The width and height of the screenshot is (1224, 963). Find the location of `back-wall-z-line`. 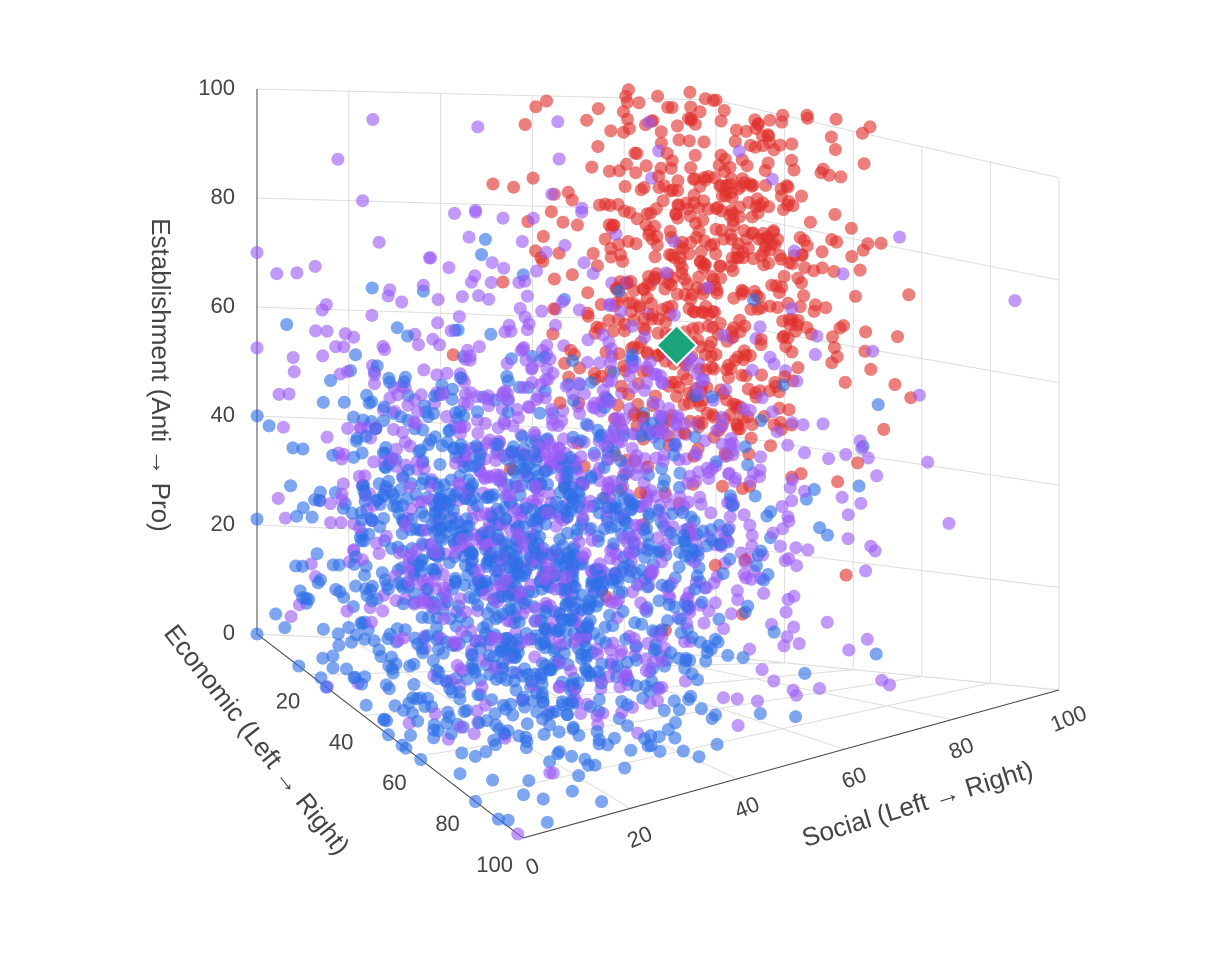

back-wall-z-line is located at coordinates (486, 204).